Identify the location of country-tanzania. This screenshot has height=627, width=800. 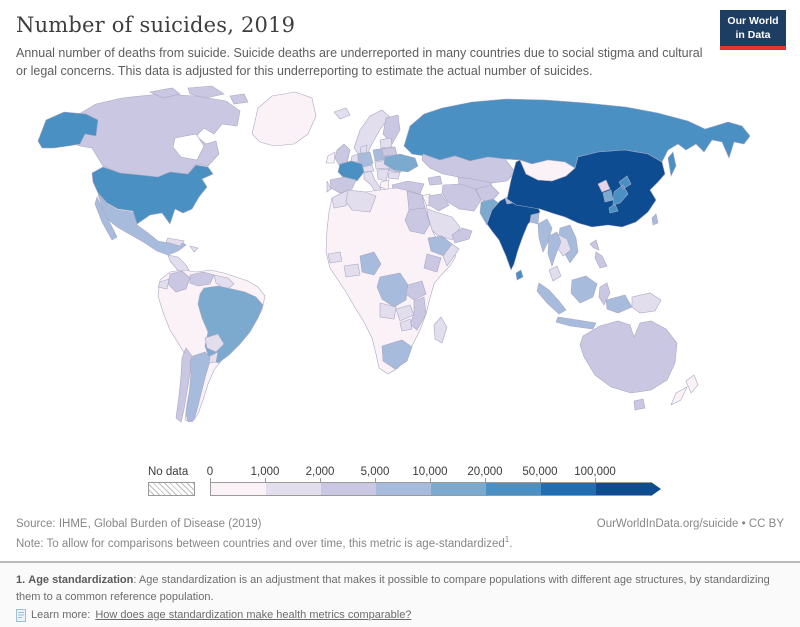
(416, 290).